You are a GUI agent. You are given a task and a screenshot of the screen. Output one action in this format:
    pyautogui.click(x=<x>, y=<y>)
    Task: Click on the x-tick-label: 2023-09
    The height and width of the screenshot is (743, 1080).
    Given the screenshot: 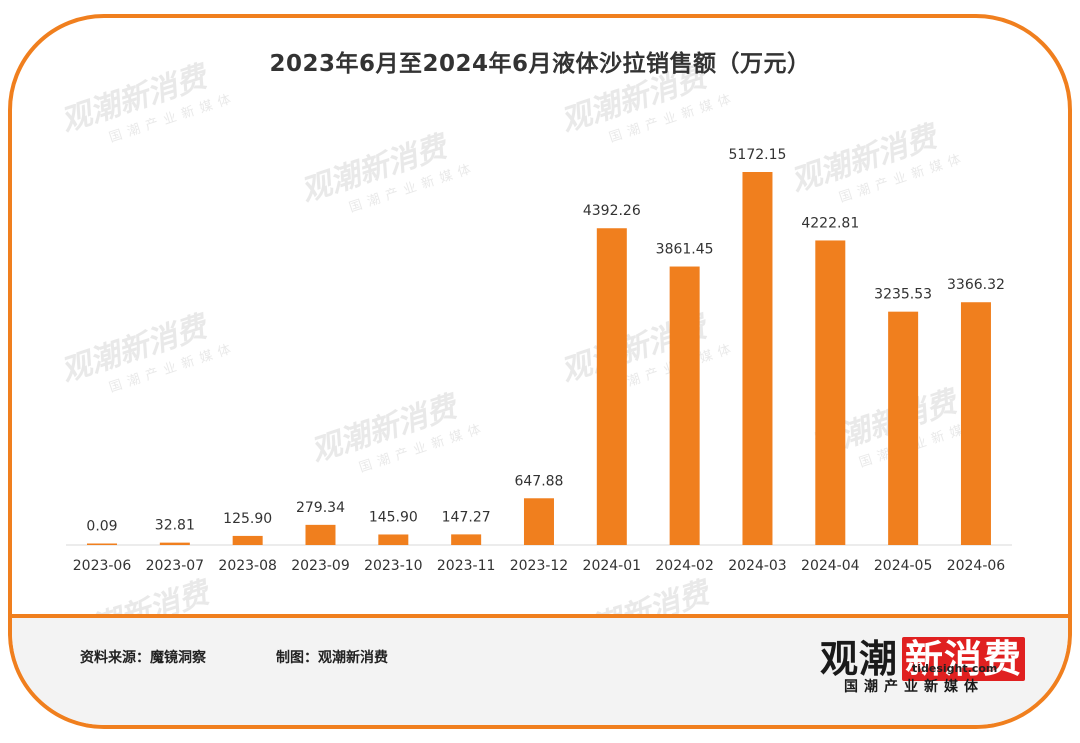 What is the action you would take?
    pyautogui.click(x=320, y=566)
    